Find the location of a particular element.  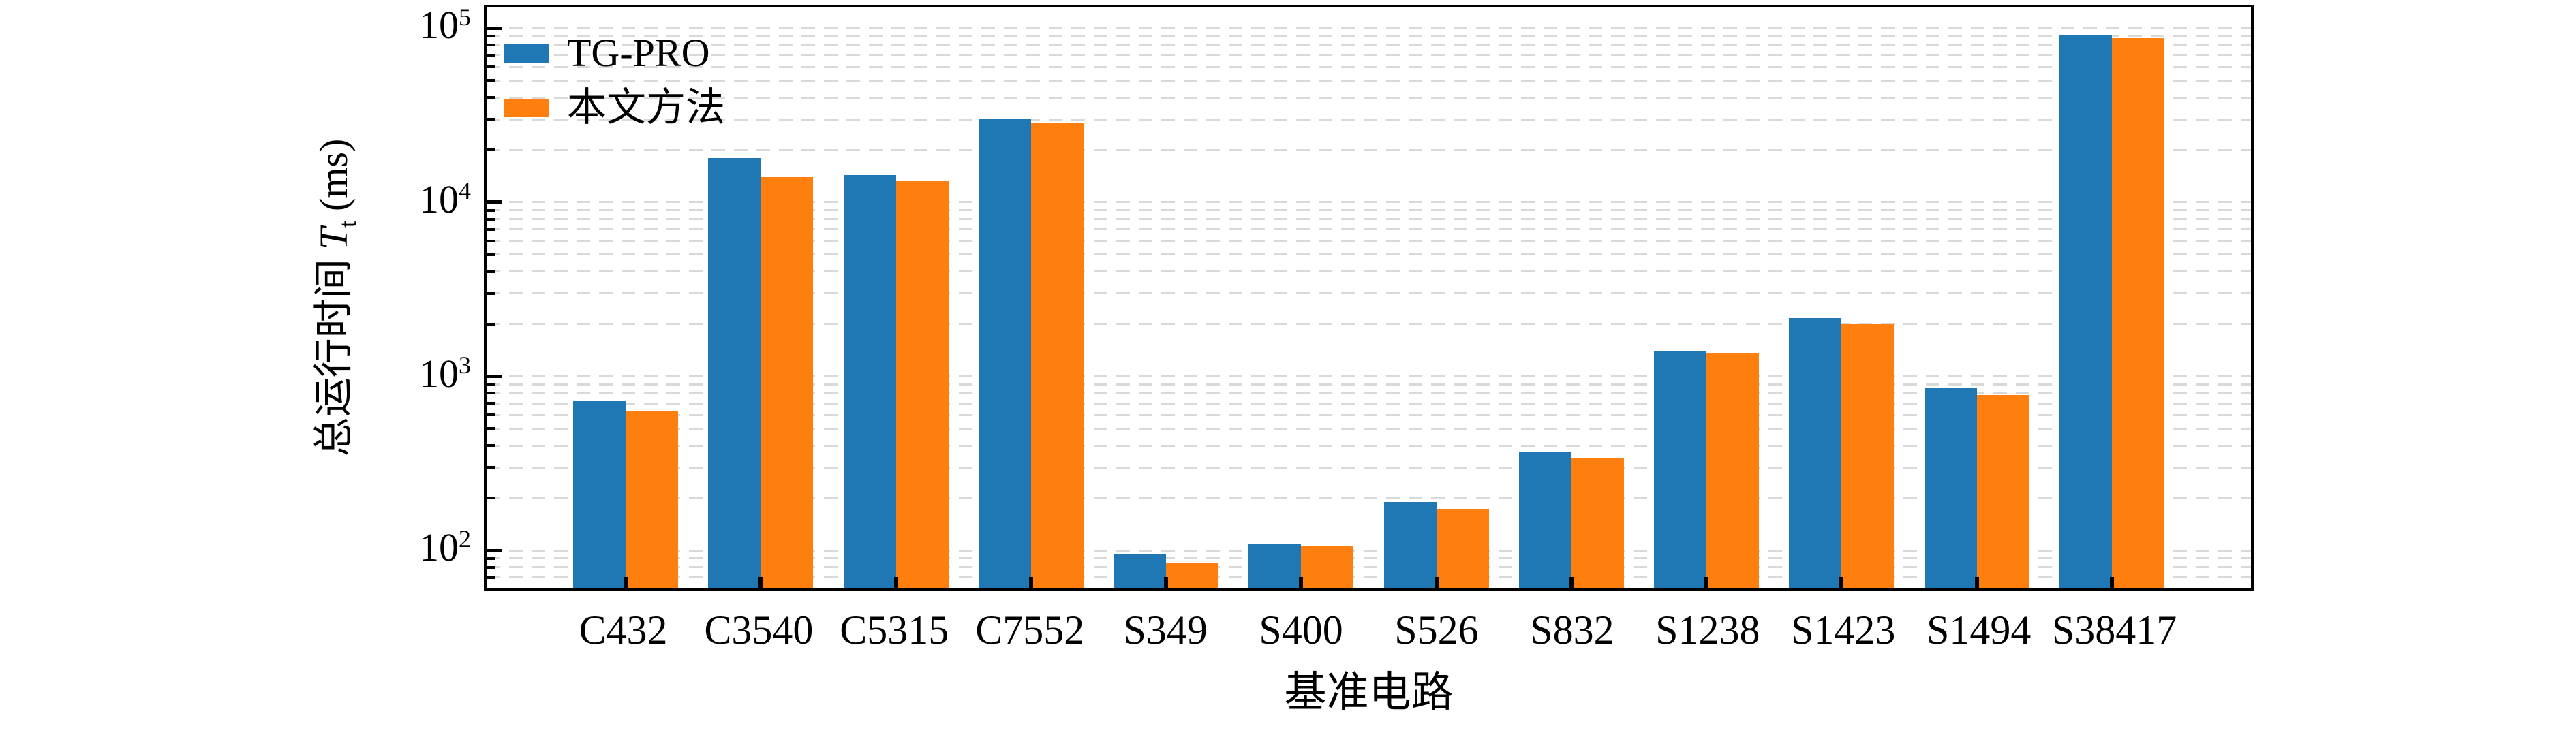

bar-本文方法-S1494 is located at coordinates (2003, 491).